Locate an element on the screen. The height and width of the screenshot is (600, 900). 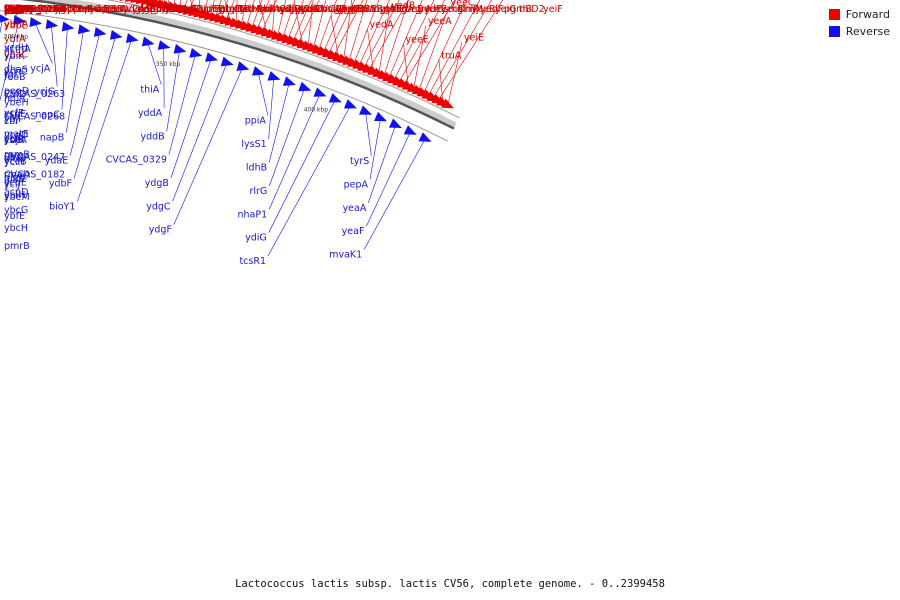
forward-gene-label: yceA is located at coordinates (16, 9).